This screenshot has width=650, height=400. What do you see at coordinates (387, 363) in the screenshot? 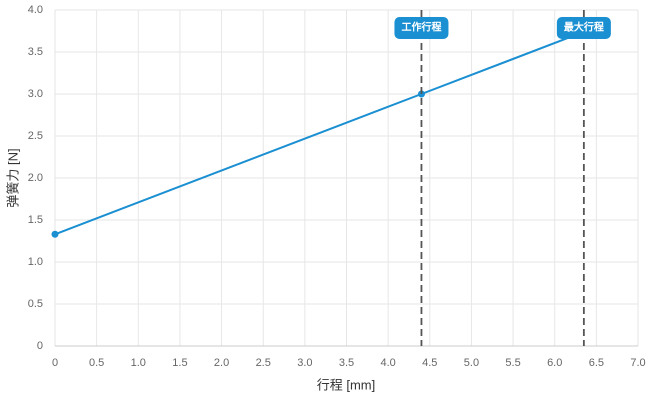
I see `x-tick-label: 4.0` at bounding box center [387, 363].